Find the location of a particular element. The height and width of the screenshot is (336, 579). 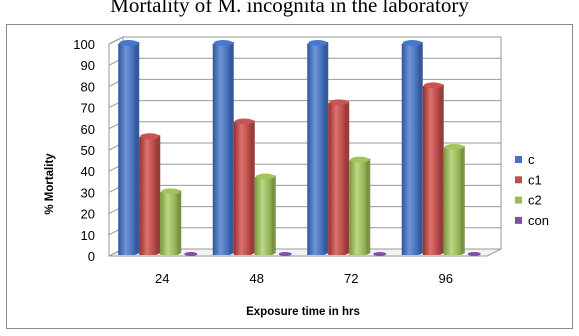

x-axis-ticks: 24 48 72 96 is located at coordinates (304, 278).